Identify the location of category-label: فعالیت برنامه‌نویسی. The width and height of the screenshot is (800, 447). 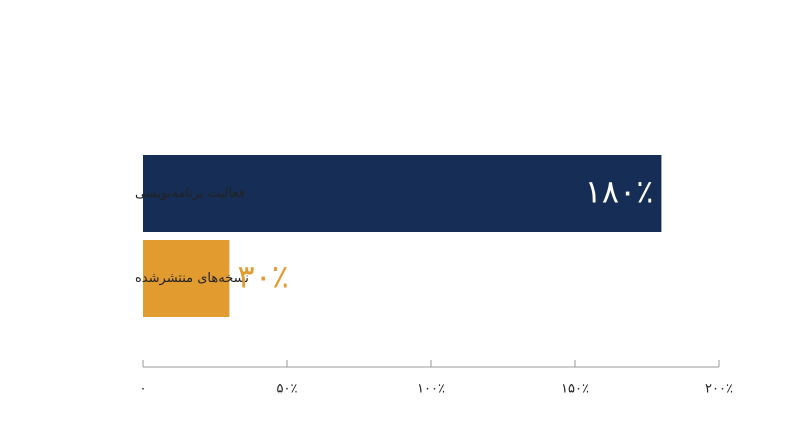
(190, 193).